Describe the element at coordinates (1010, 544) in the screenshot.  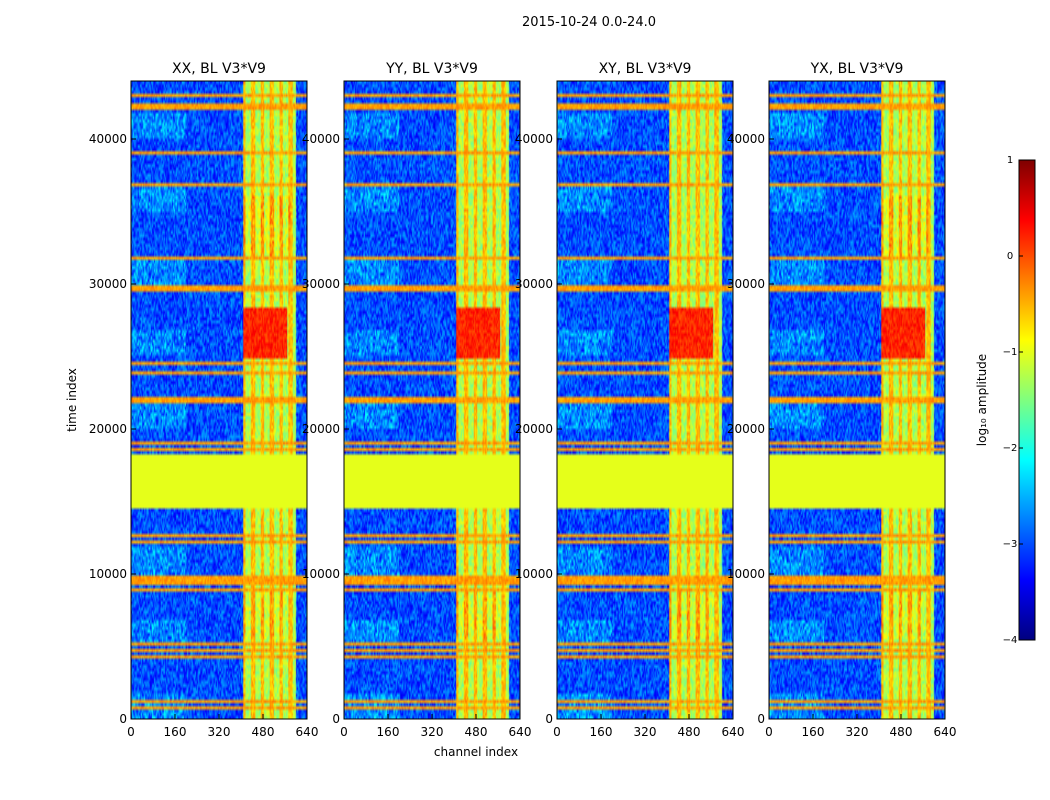
I see `colorbar-tick-label: −3` at that location.